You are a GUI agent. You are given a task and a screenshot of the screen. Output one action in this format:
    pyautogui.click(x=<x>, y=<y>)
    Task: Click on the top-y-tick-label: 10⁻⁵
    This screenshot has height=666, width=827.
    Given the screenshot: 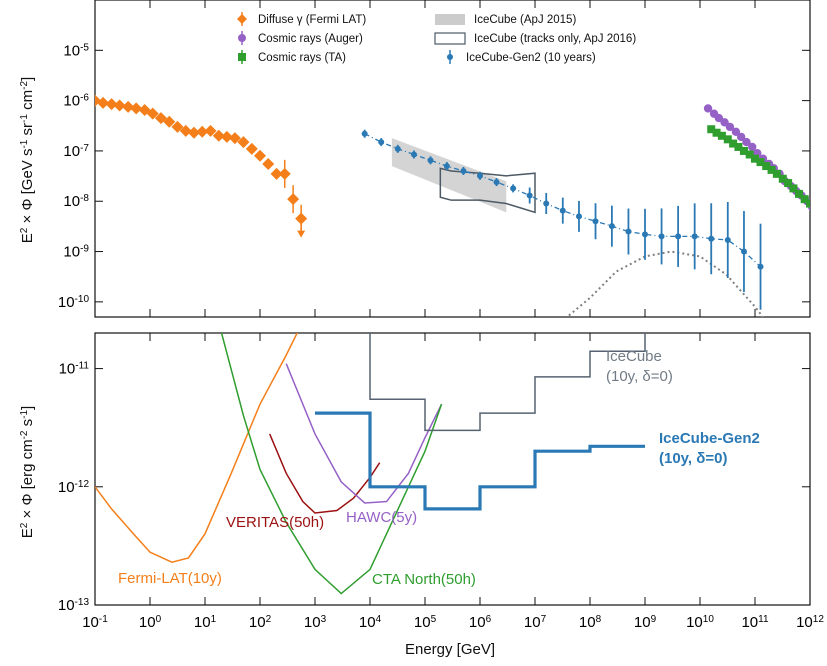 What is the action you would take?
    pyautogui.click(x=76, y=51)
    